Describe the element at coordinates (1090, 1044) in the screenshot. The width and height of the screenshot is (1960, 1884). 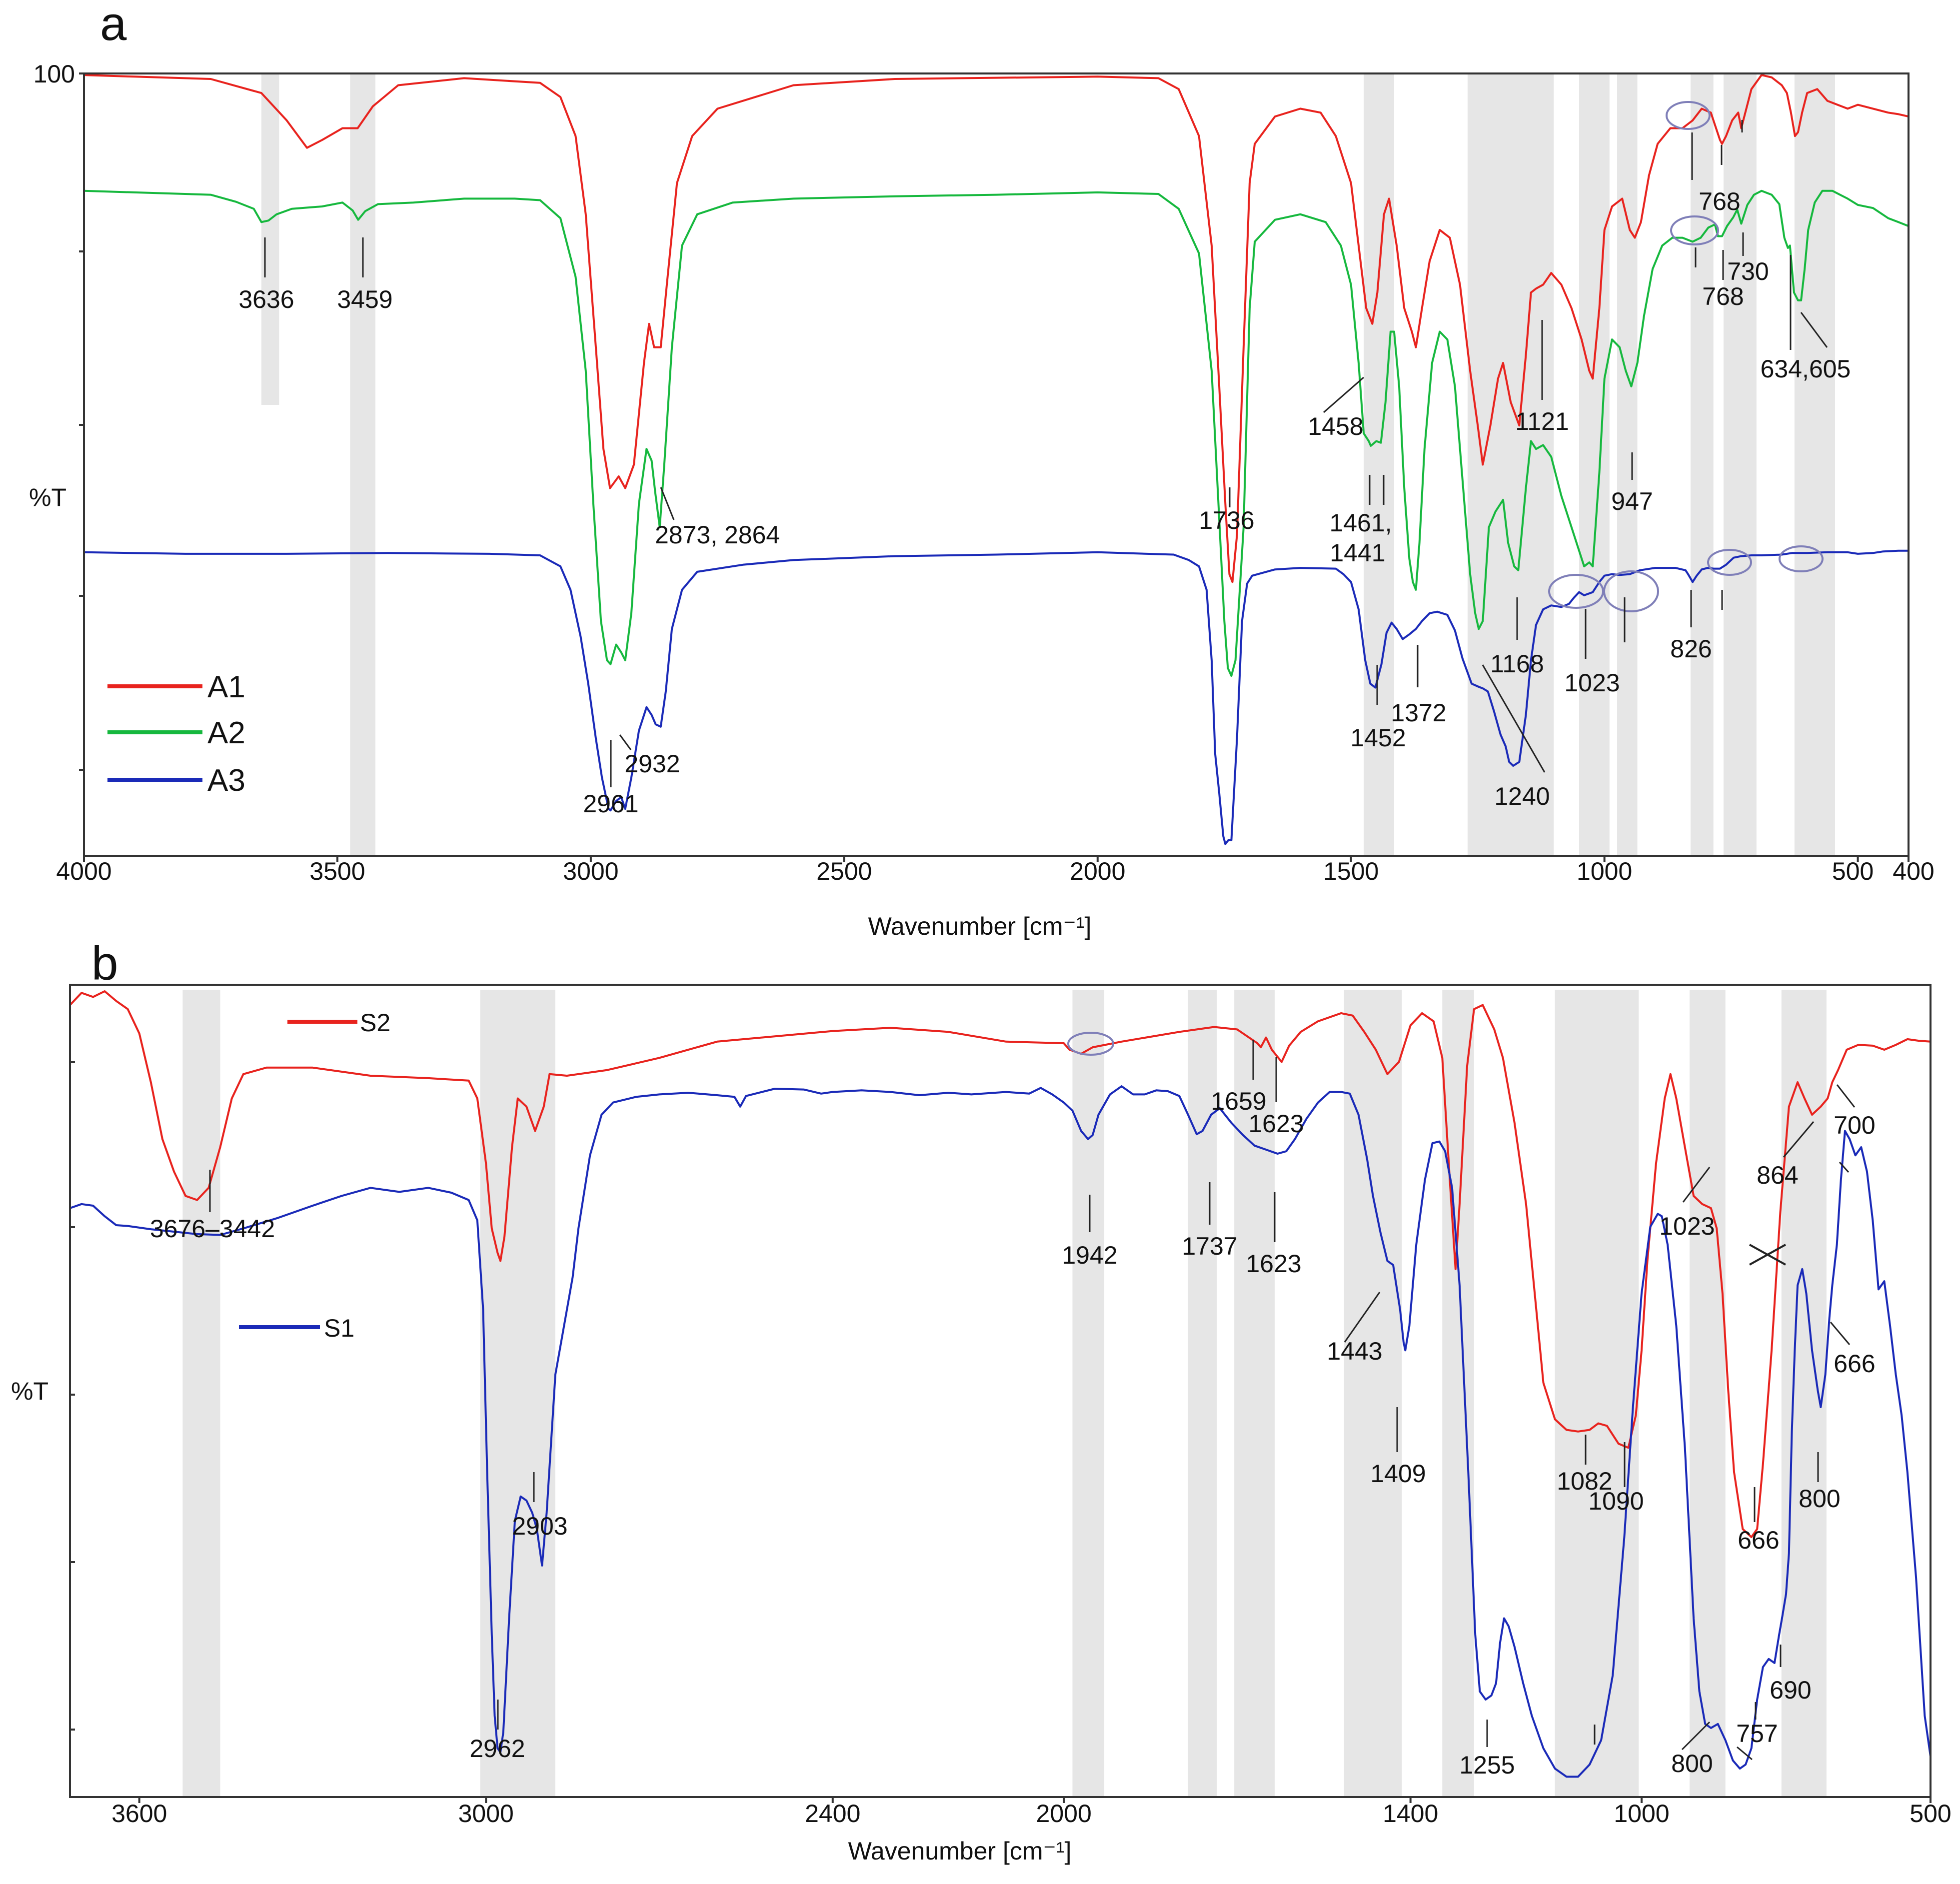
I see `oval-s2-1960` at that location.